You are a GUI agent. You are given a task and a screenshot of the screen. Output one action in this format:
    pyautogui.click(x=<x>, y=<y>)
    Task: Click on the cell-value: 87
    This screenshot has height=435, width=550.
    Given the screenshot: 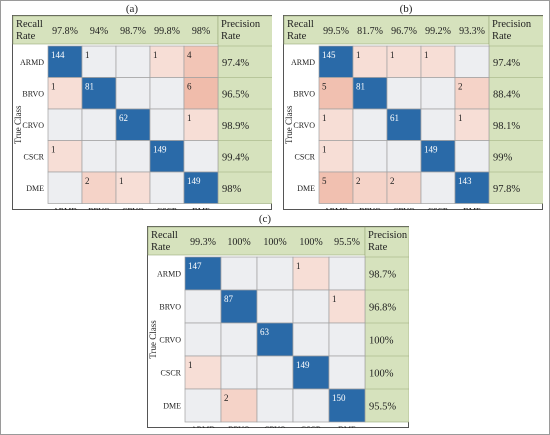 What is the action you would take?
    pyautogui.click(x=229, y=299)
    